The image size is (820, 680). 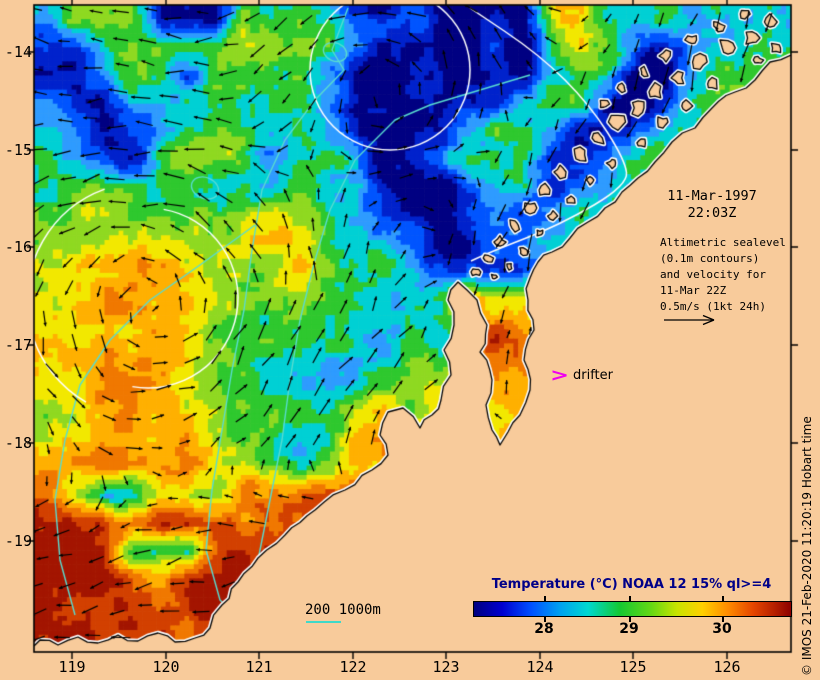 I want to click on lon-tick-label: 119, so click(x=72, y=667).